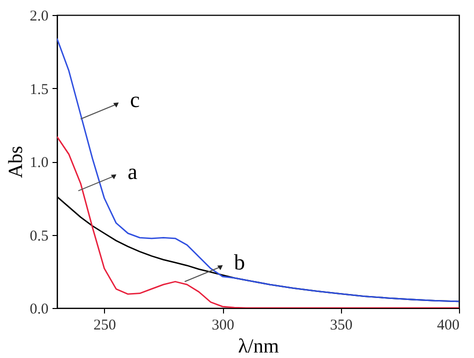 The image size is (474, 358). What do you see at coordinates (39, 90) in the screenshot?
I see `y-tick-label: 1.5` at bounding box center [39, 90].